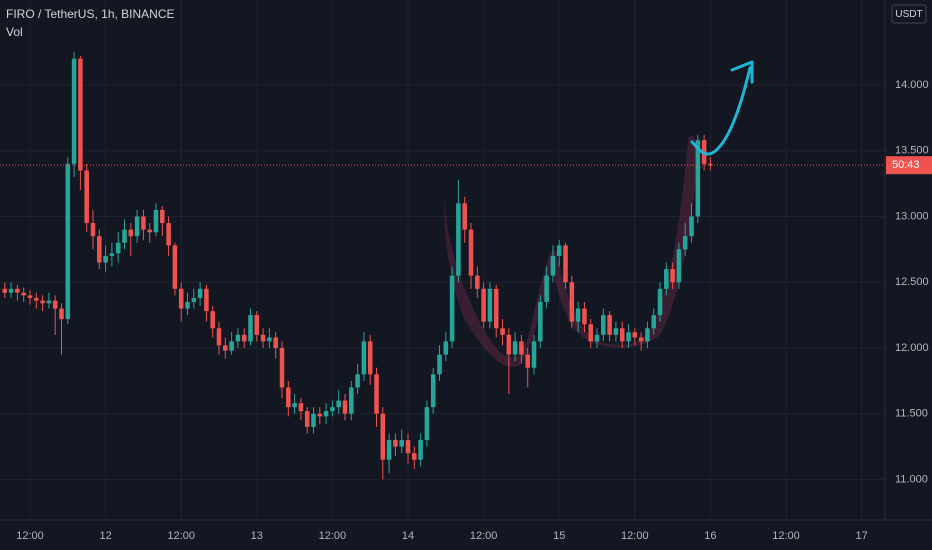 Image resolution: width=932 pixels, height=550 pixels. What do you see at coordinates (257, 536) in the screenshot?
I see `x-tick-label: 13` at bounding box center [257, 536].